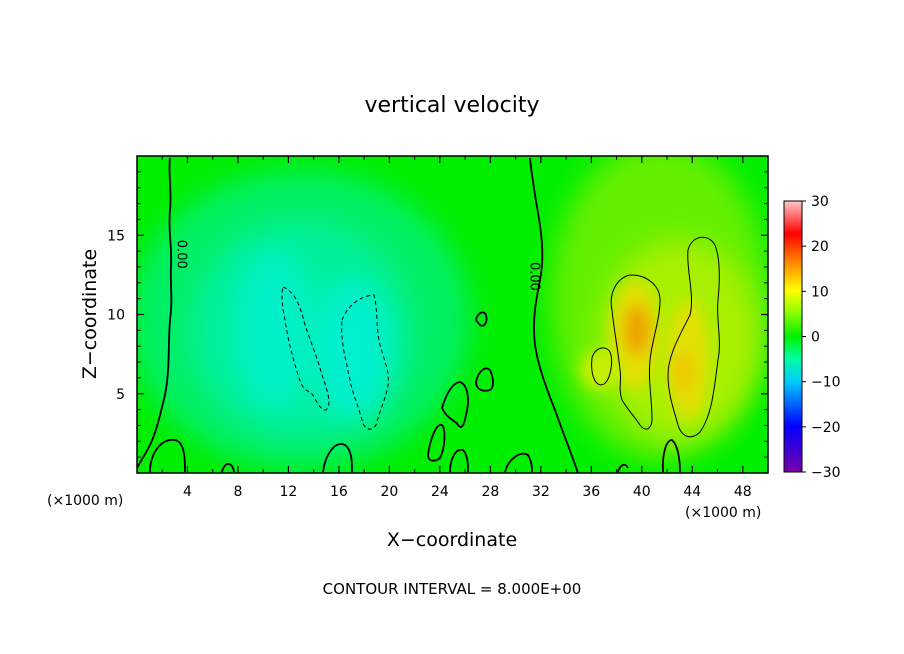  Describe the element at coordinates (655, 337) in the screenshot. I see `positive-contours` at that location.